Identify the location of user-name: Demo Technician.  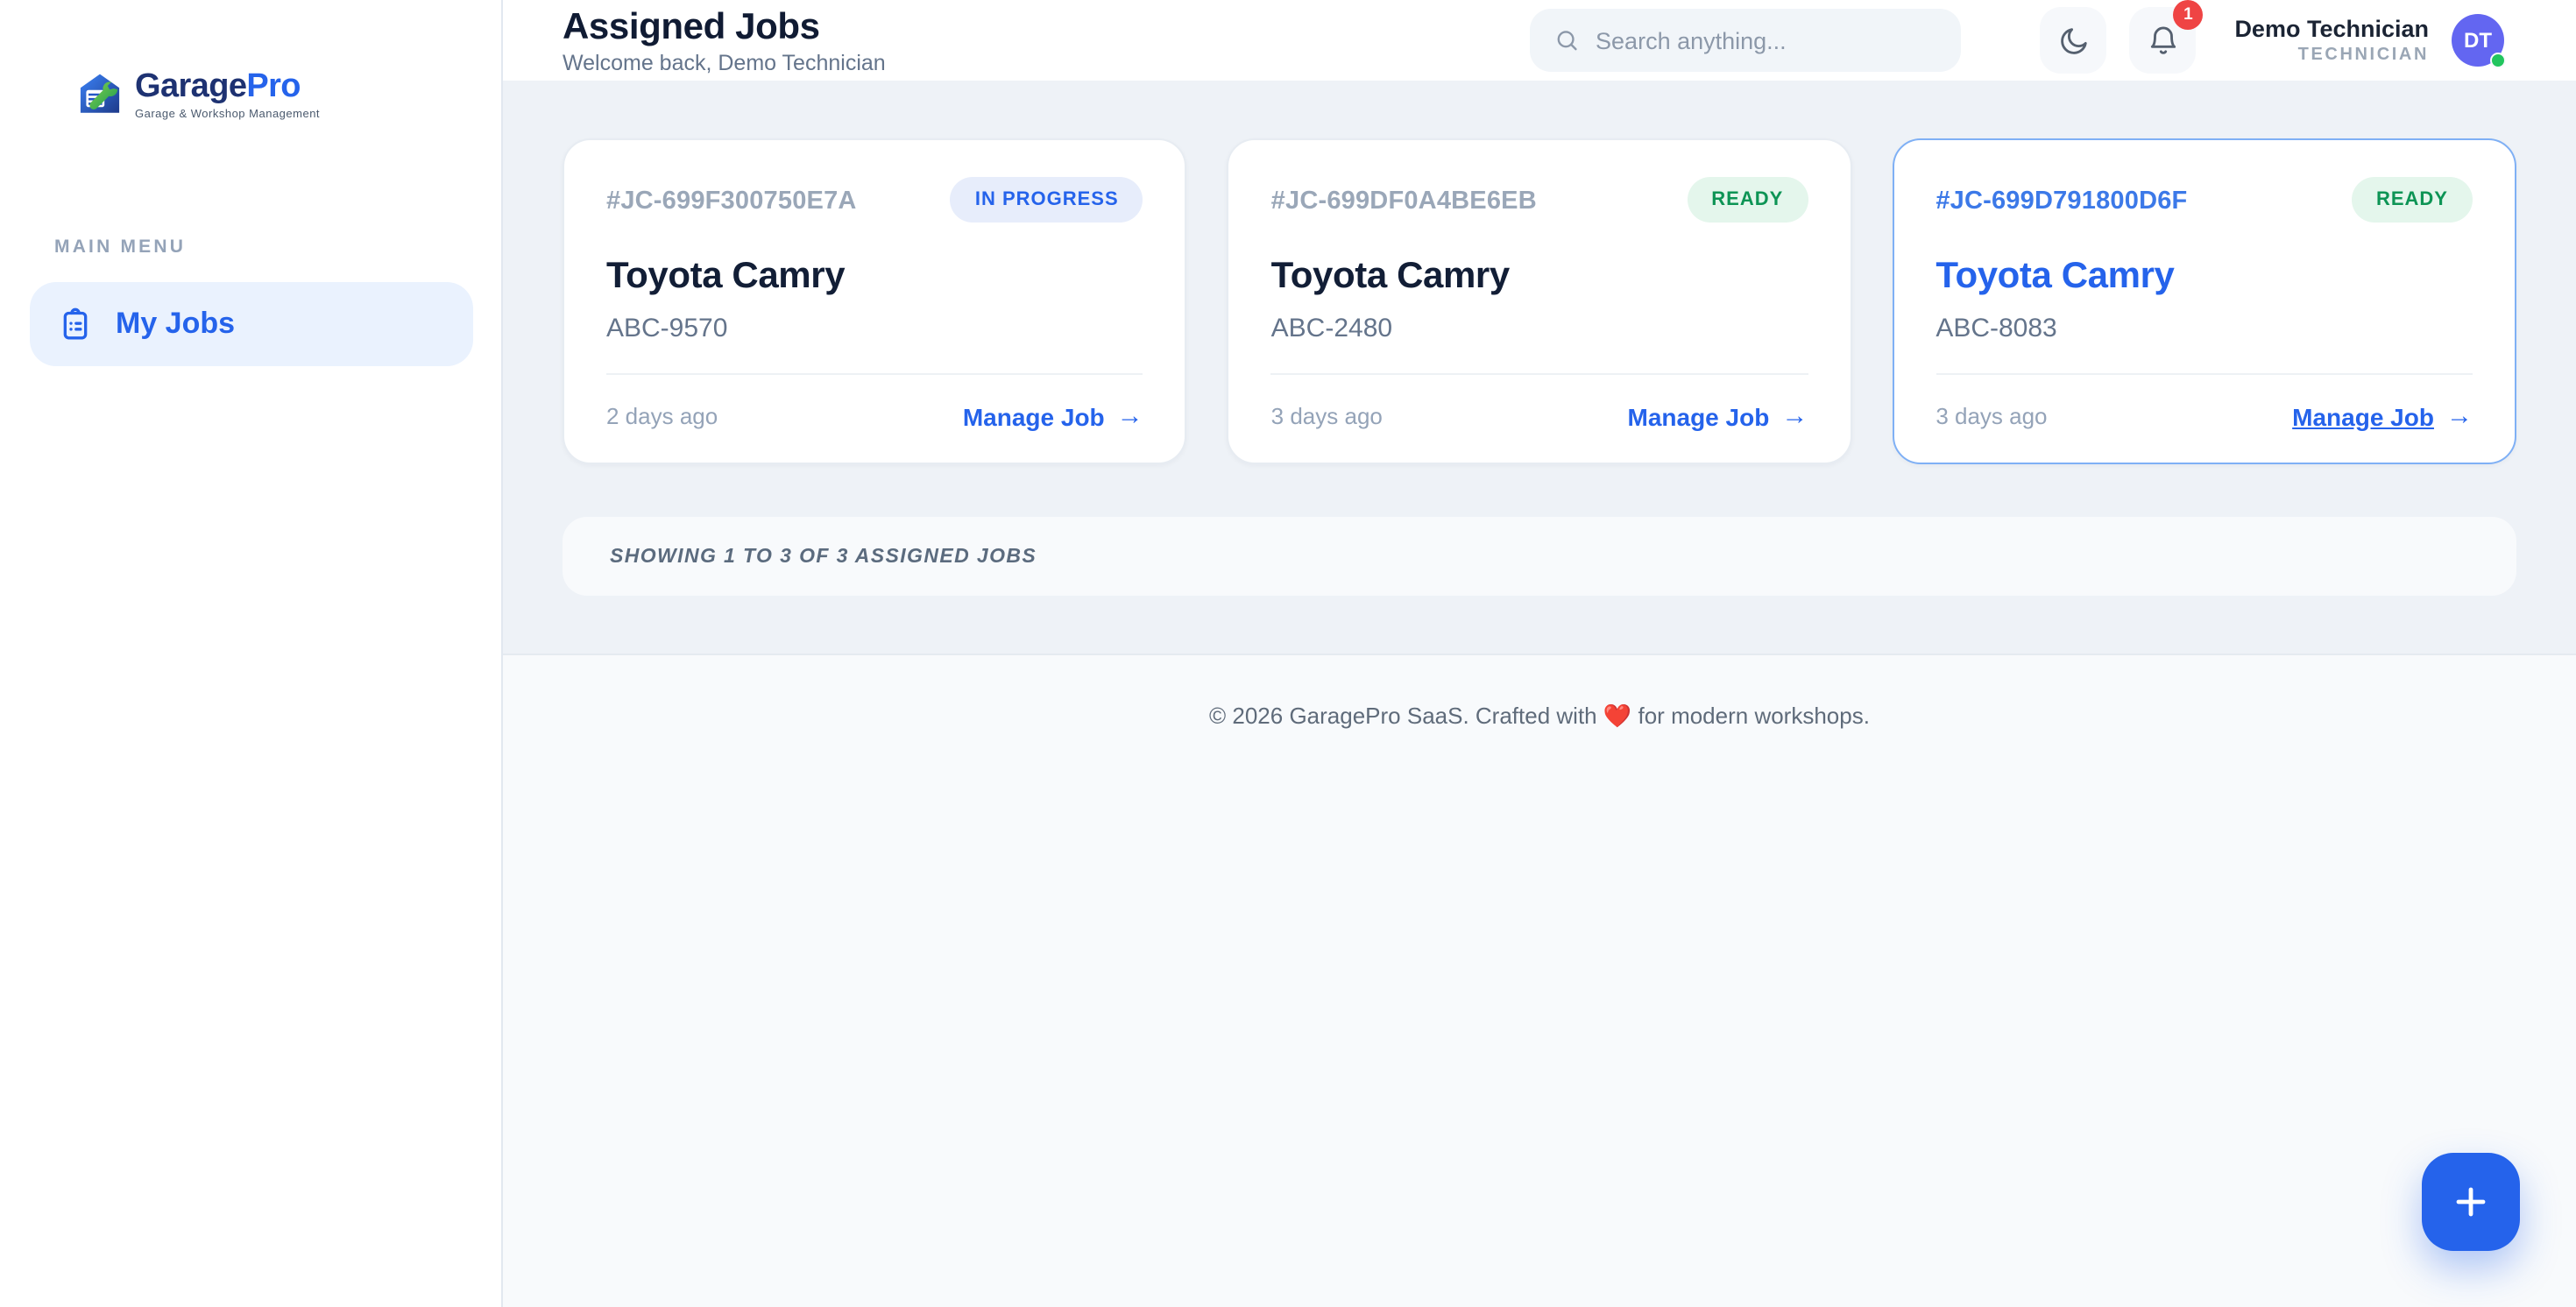
(2331, 29).